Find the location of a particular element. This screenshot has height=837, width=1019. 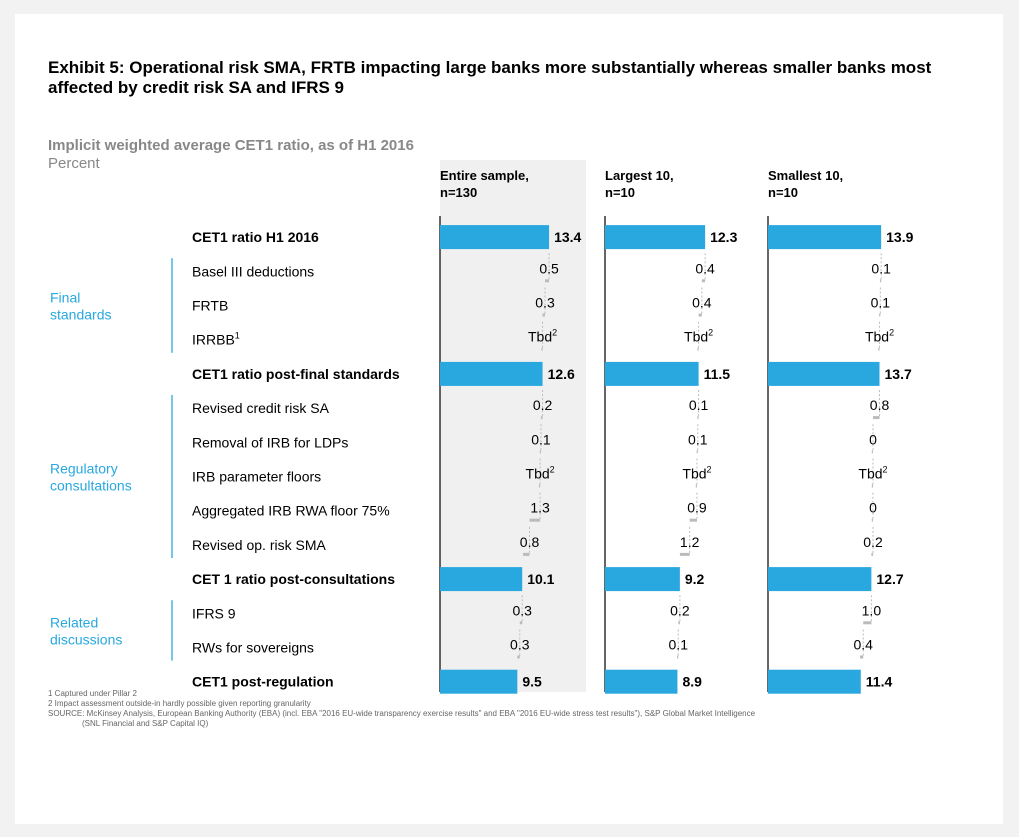

delta-removal-of-irb-for-ldps-col3 is located at coordinates (872, 452).